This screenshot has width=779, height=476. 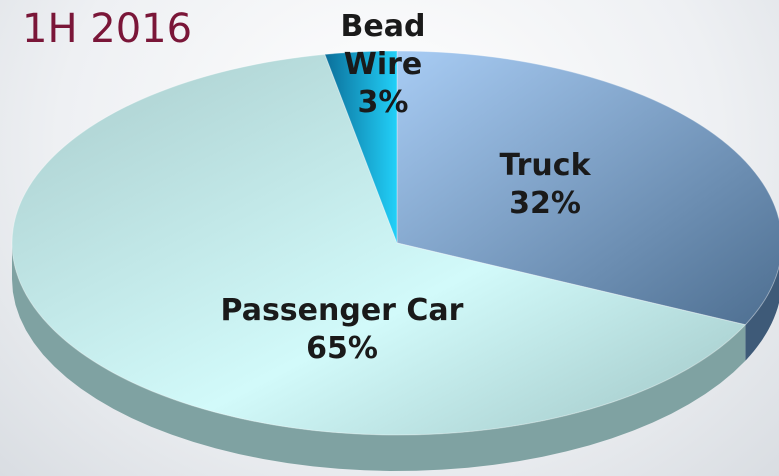 What do you see at coordinates (361, 147) in the screenshot?
I see `slice` at bounding box center [361, 147].